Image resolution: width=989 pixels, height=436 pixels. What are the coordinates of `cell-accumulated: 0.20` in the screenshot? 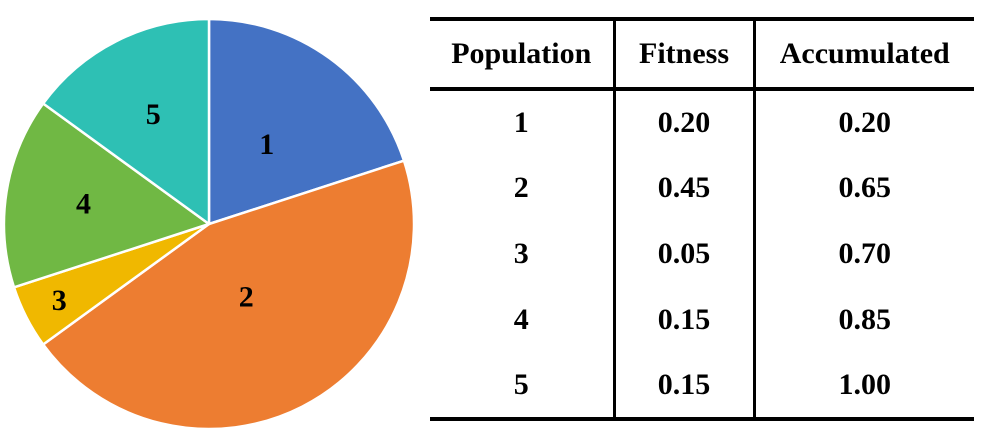 It's located at (865, 122).